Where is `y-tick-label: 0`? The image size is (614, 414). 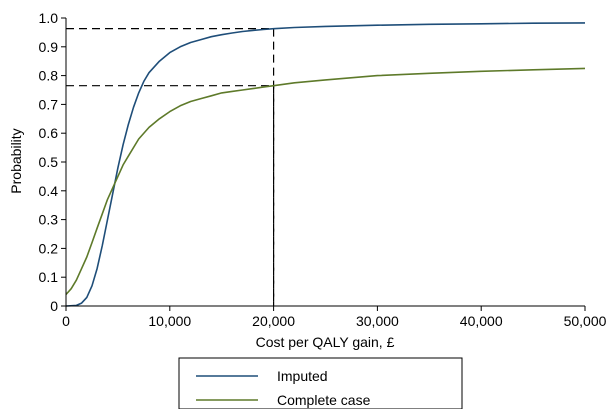 y-tick-label: 0 is located at coordinates (54, 306).